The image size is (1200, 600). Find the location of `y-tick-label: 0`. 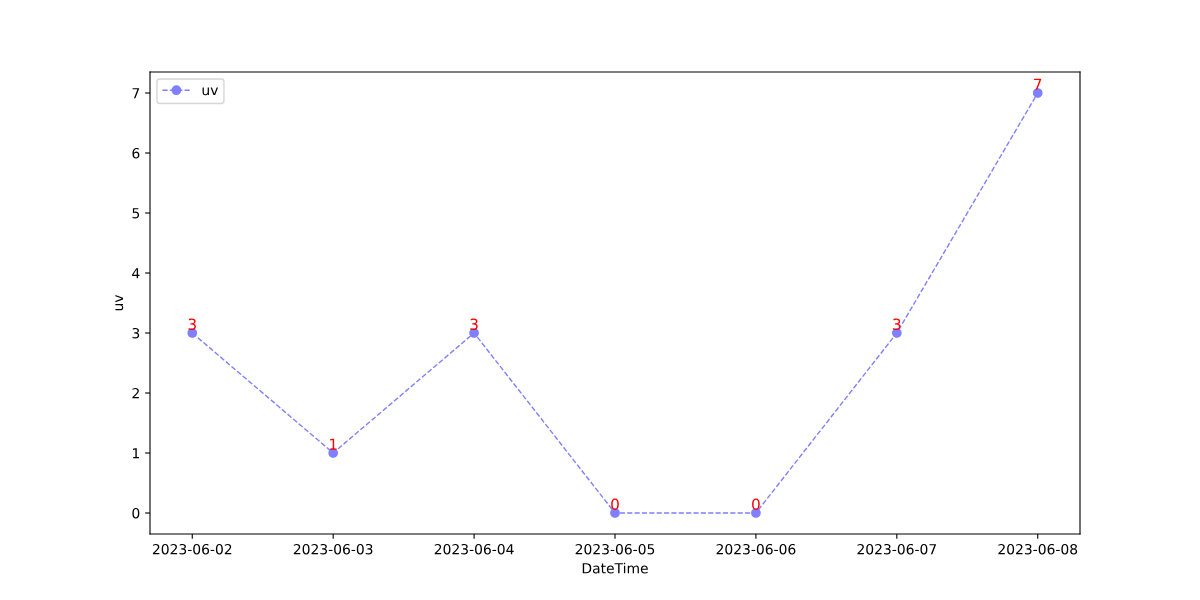

y-tick-label: 0 is located at coordinates (136, 513).